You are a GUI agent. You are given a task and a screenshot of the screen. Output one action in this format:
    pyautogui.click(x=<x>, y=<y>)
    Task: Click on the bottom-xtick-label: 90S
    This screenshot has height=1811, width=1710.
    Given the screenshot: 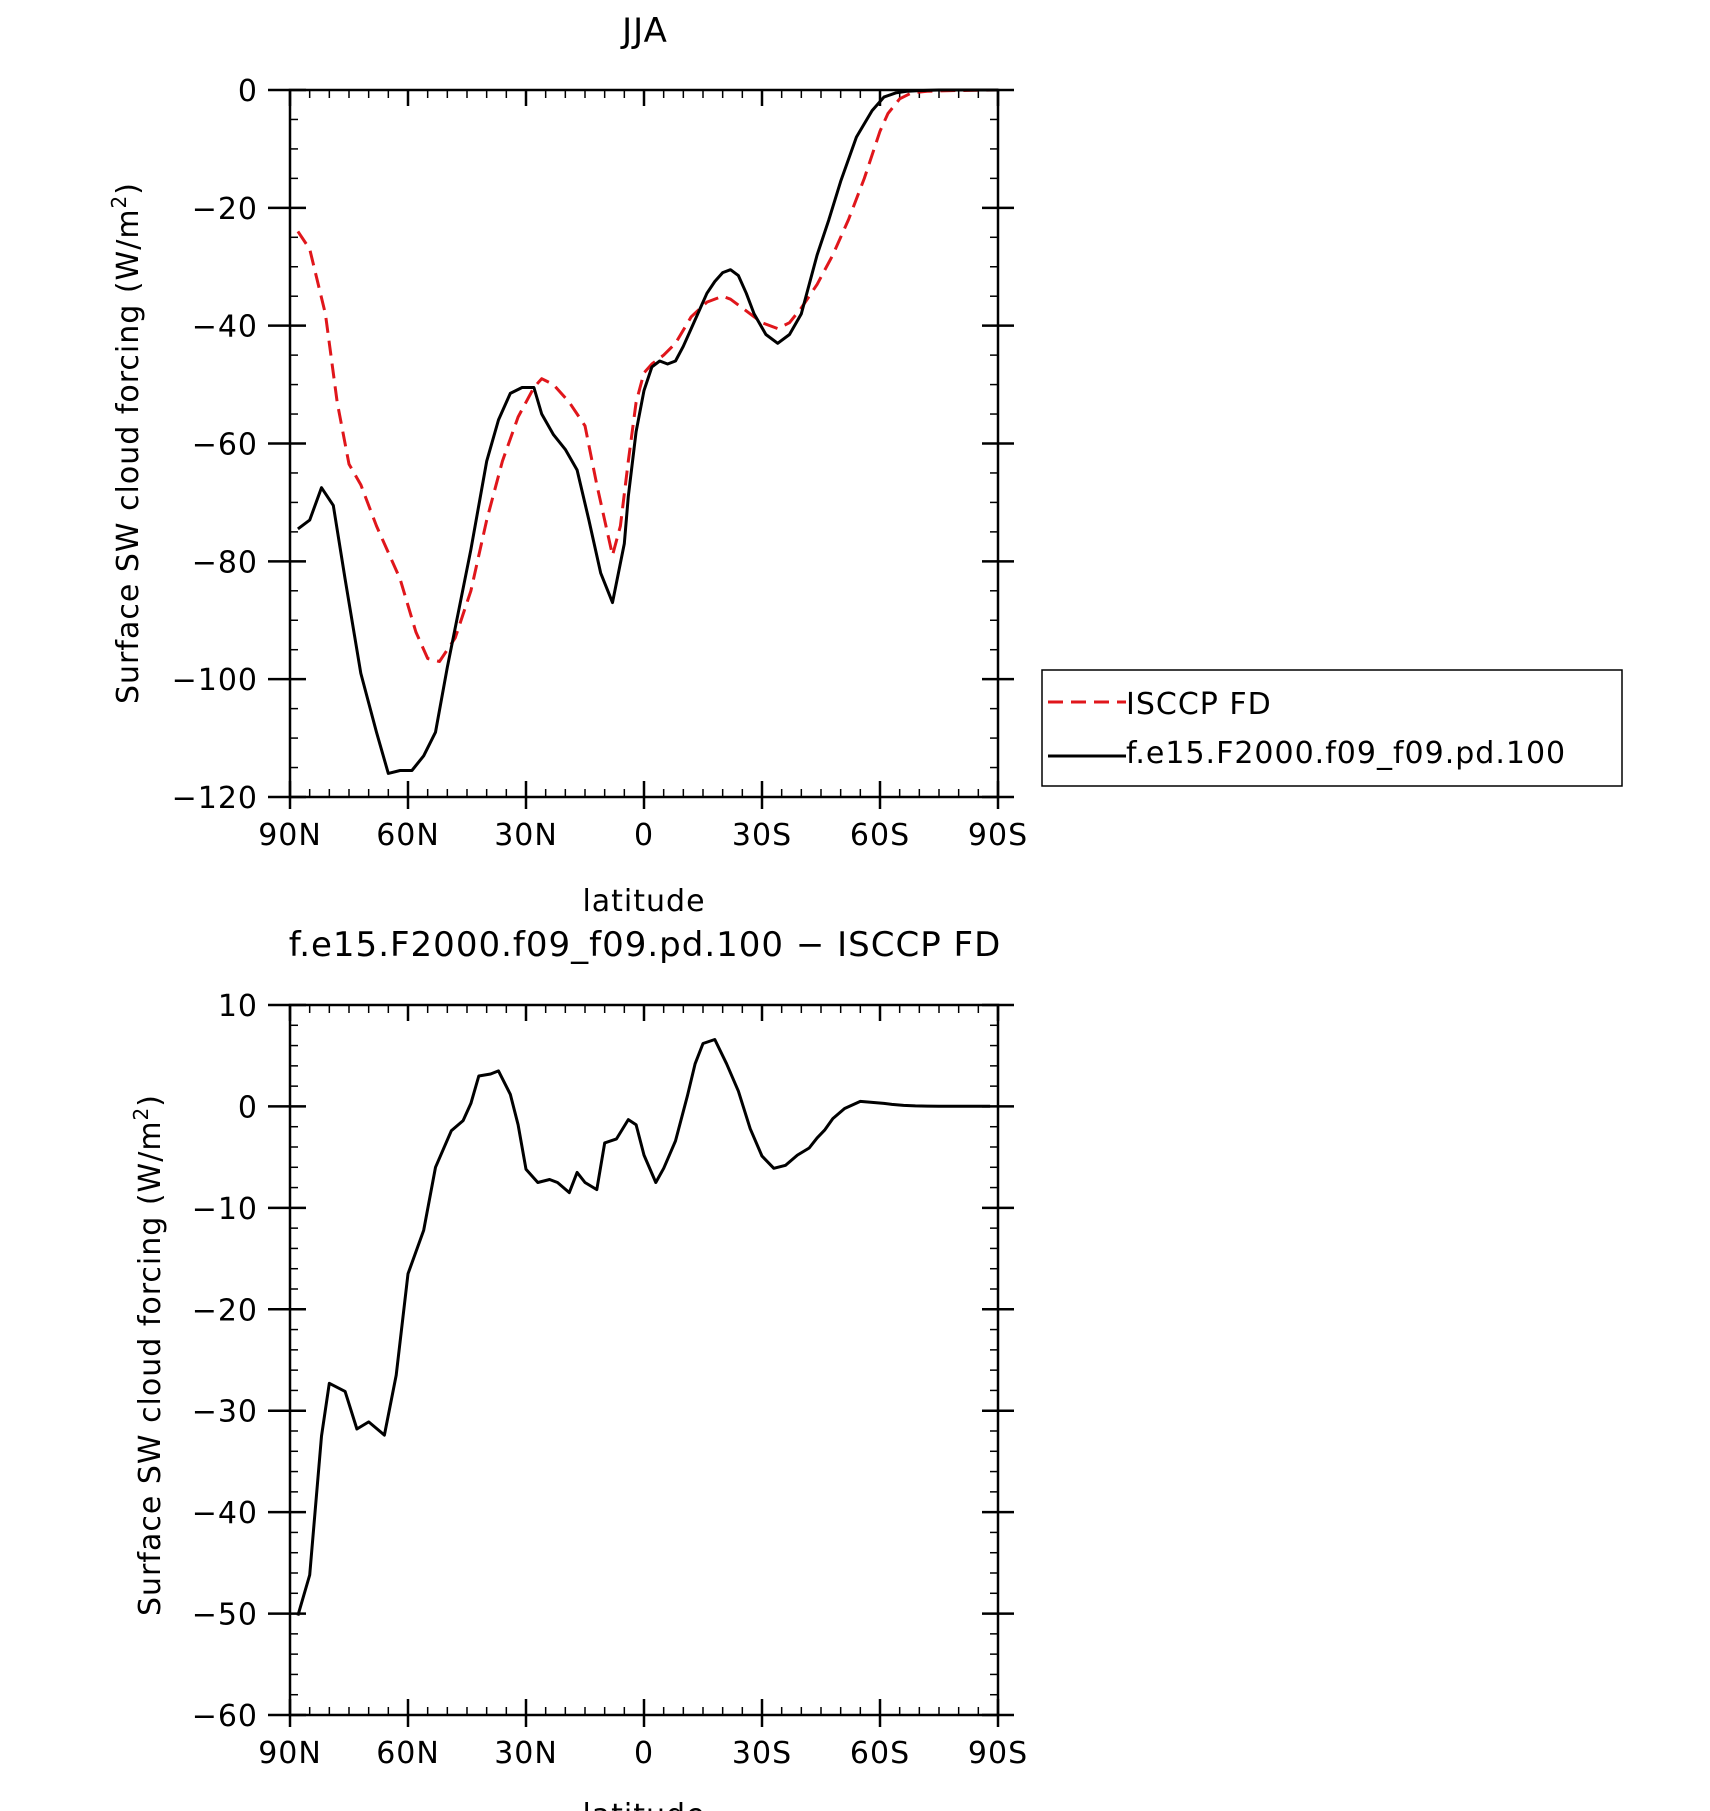 What is the action you would take?
    pyautogui.click(x=998, y=1753)
    